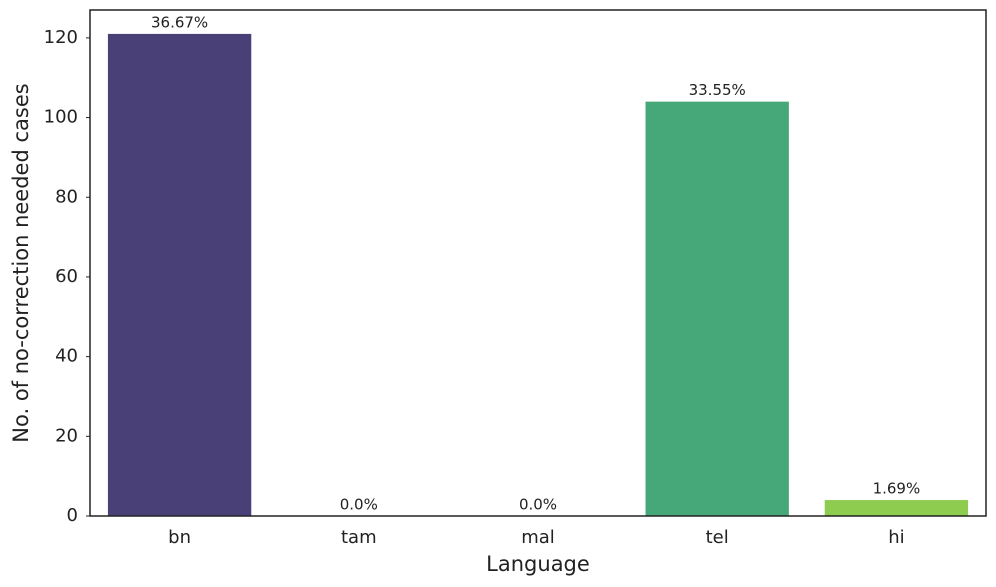 The image size is (996, 587). What do you see at coordinates (21, 262) in the screenshot?
I see `y-axis-label: No. of no-correction needed cases` at bounding box center [21, 262].